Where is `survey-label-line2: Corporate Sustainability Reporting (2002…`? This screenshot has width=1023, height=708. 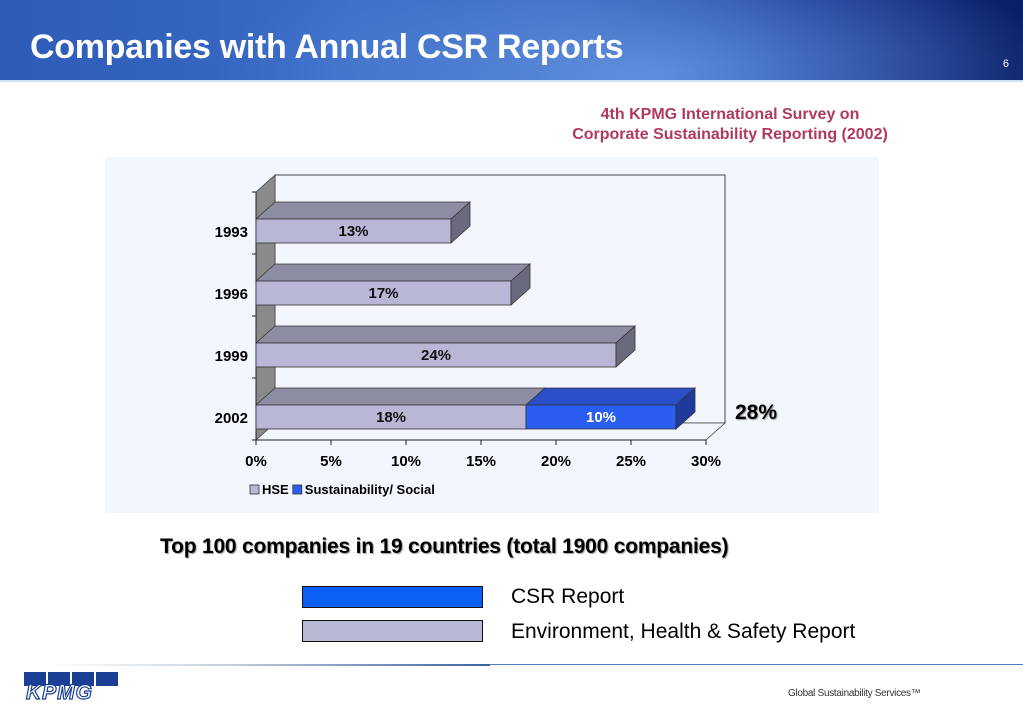
survey-label-line2: Corporate Sustainability Reporting (2002… is located at coordinates (730, 134).